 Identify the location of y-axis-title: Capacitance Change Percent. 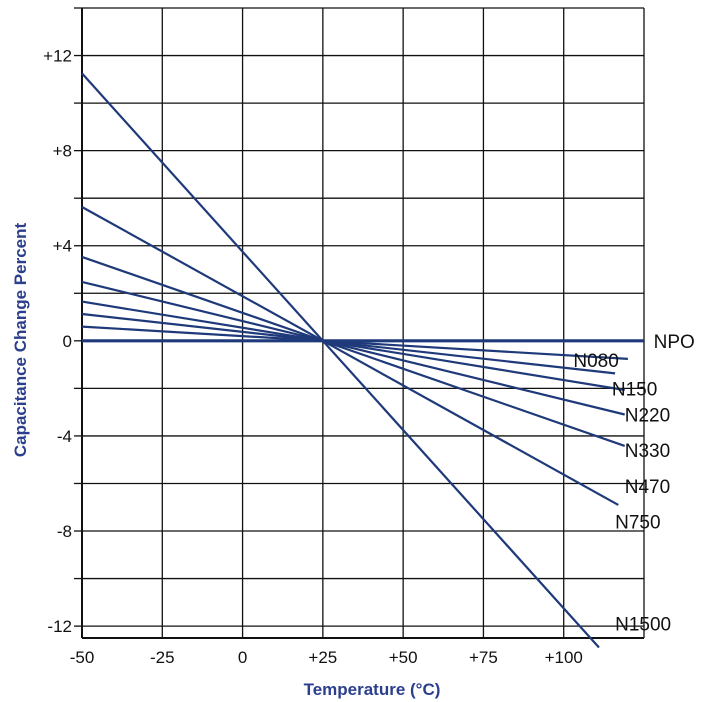
(20, 340).